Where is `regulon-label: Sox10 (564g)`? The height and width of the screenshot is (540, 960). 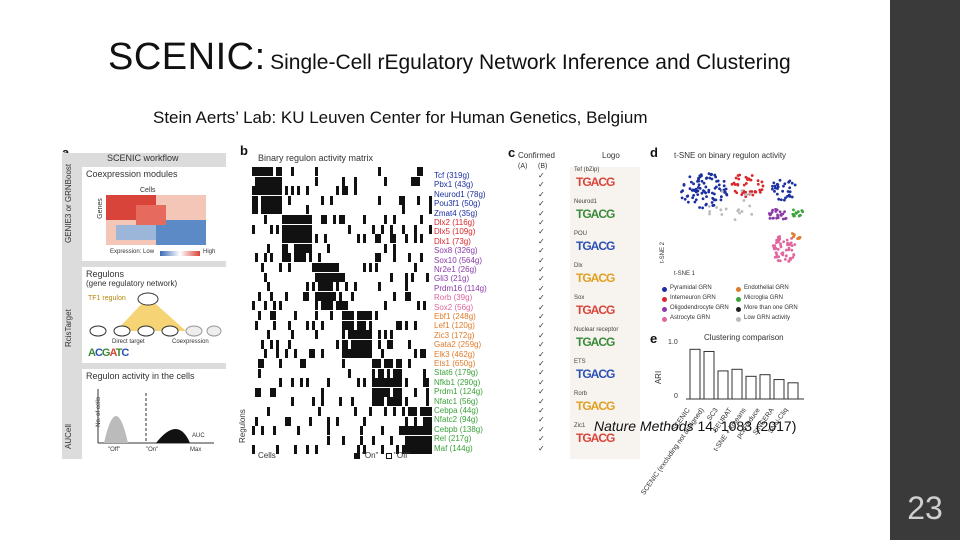
regulon-label: Sox10 (564g) is located at coordinates (458, 260).